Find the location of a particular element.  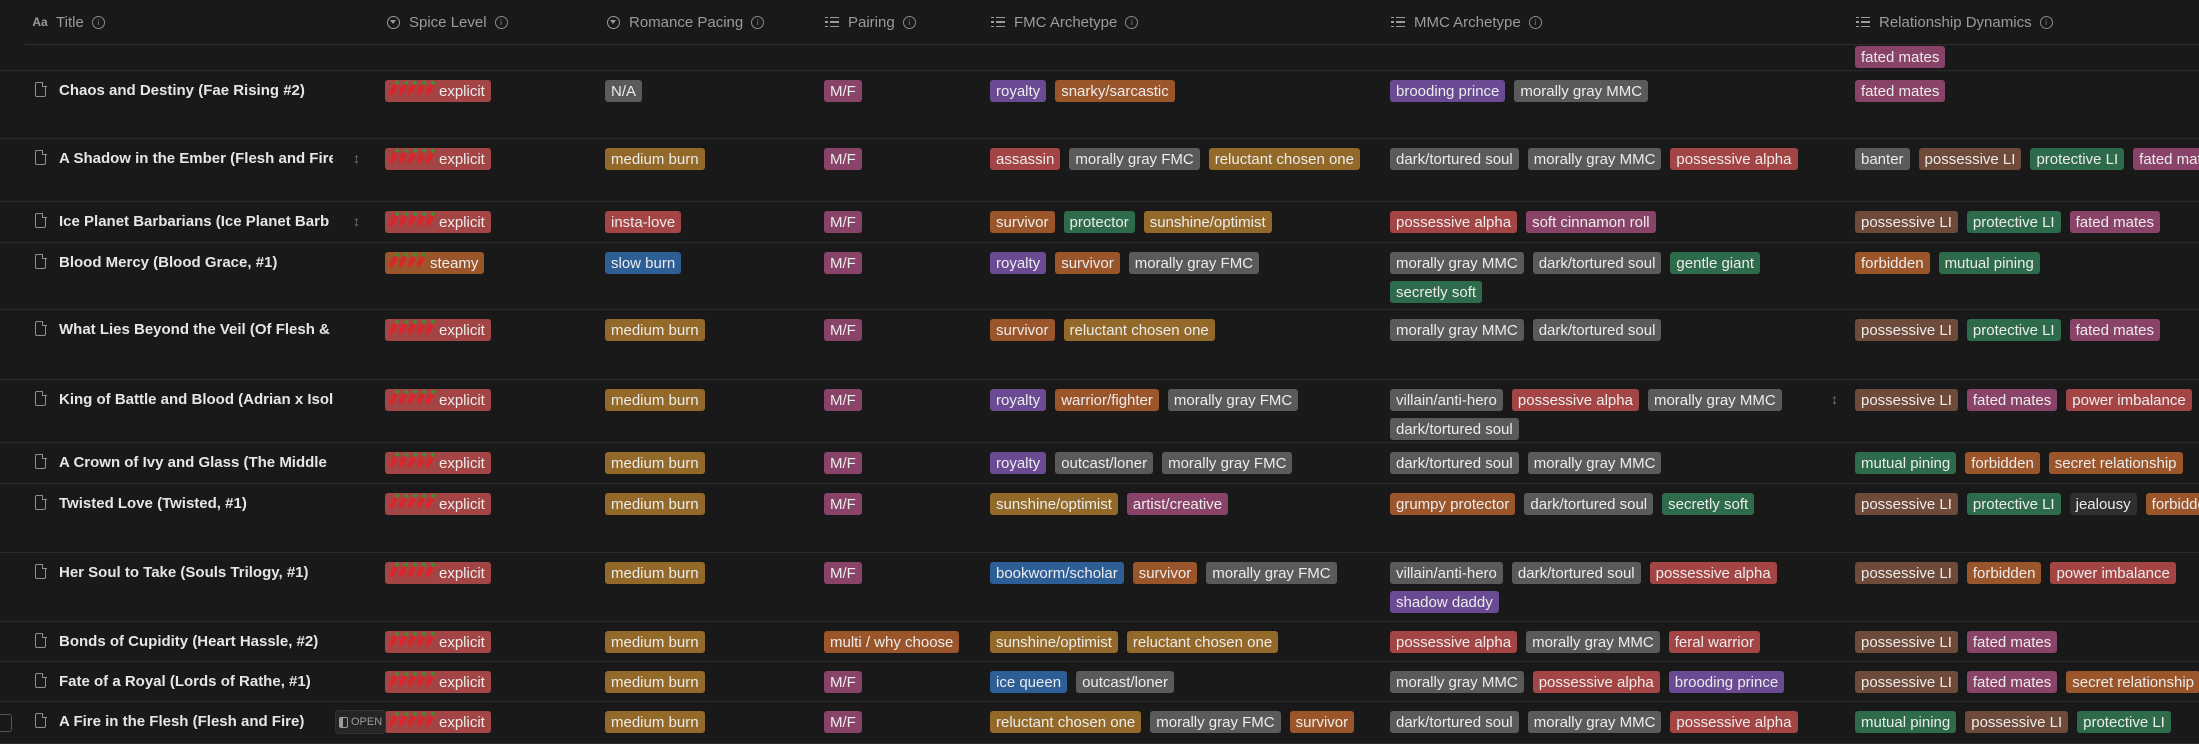

rel-cell: possessive LI fated mates power imbalance is located at coordinates (2022, 411).